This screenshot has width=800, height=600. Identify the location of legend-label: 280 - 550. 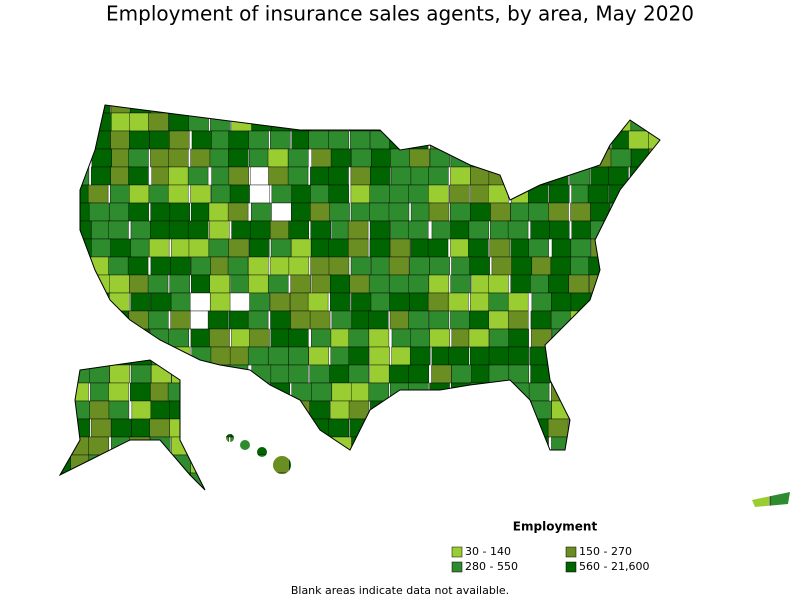
(491, 566).